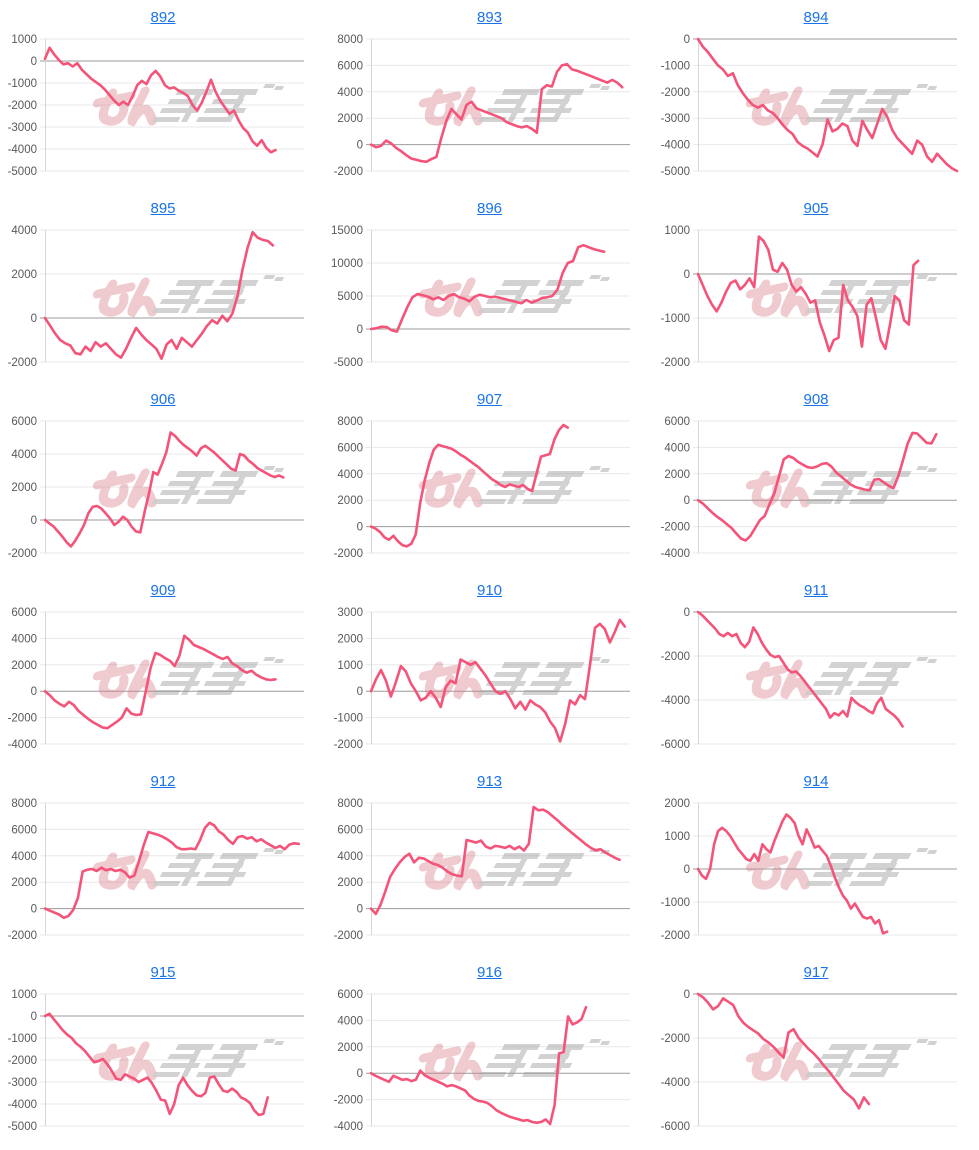  Describe the element at coordinates (24, 804) in the screenshot. I see `y-tick-label: 8000` at that location.